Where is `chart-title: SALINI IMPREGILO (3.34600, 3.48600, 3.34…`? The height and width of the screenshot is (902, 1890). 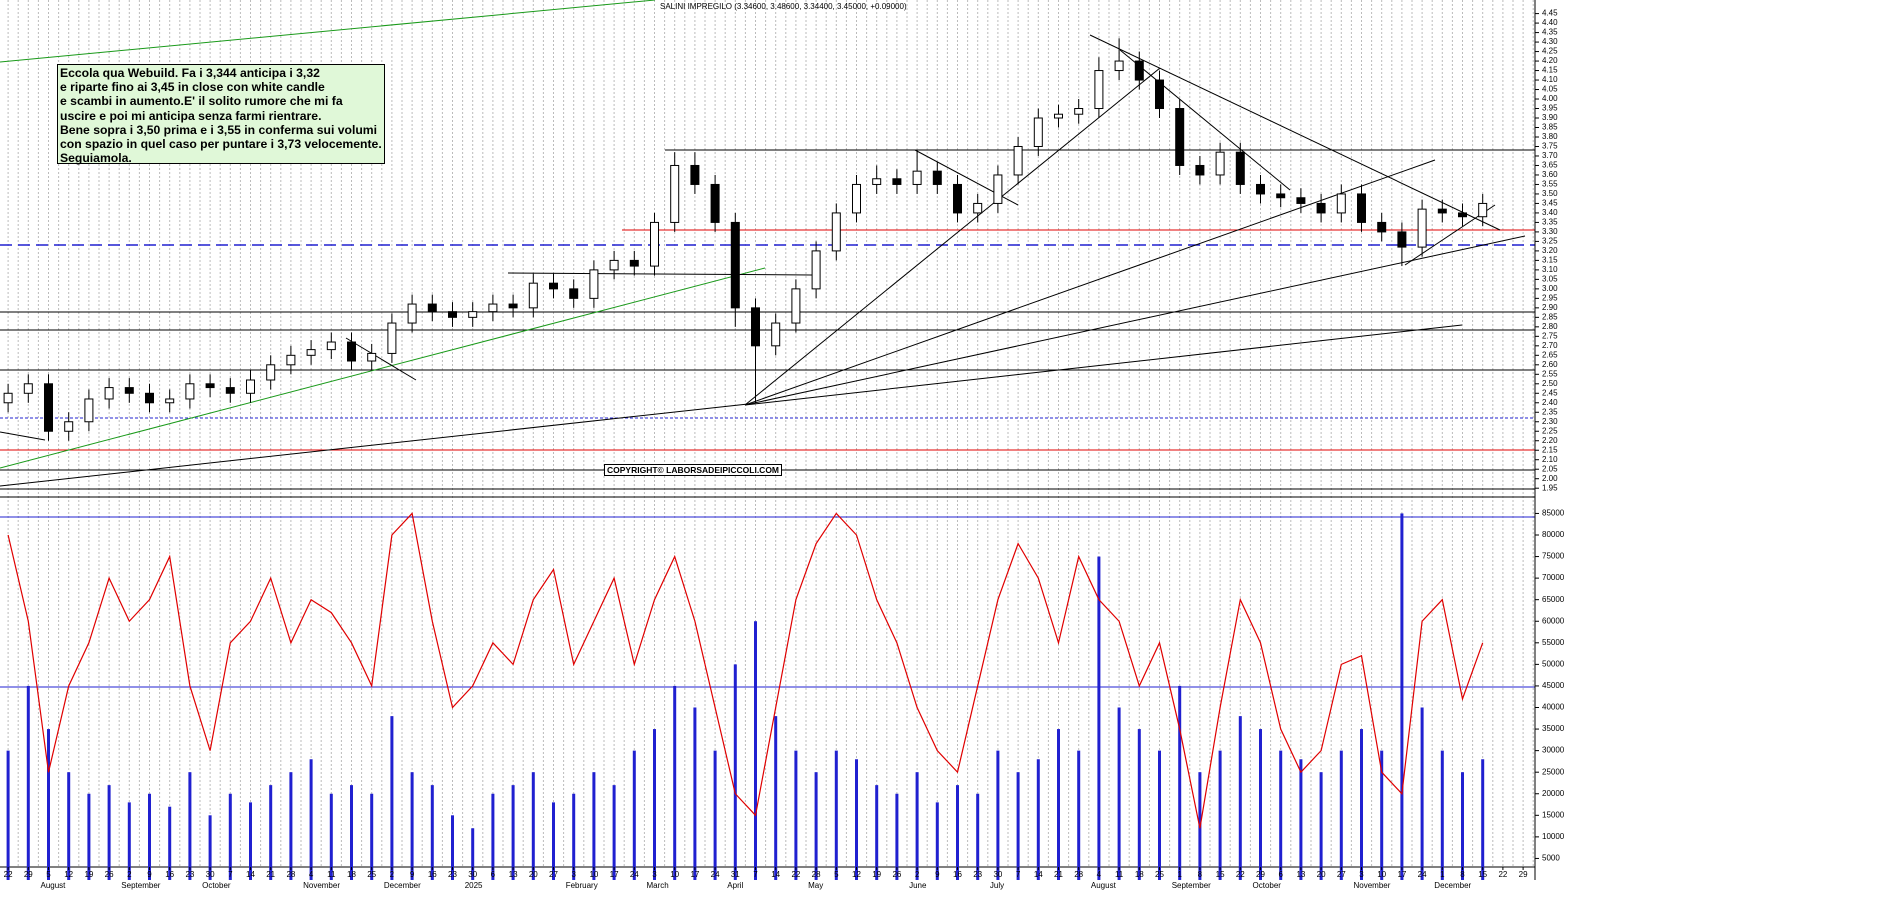 chart-title: SALINI IMPREGILO (3.34600, 3.48600, 3.34… is located at coordinates (783, 6).